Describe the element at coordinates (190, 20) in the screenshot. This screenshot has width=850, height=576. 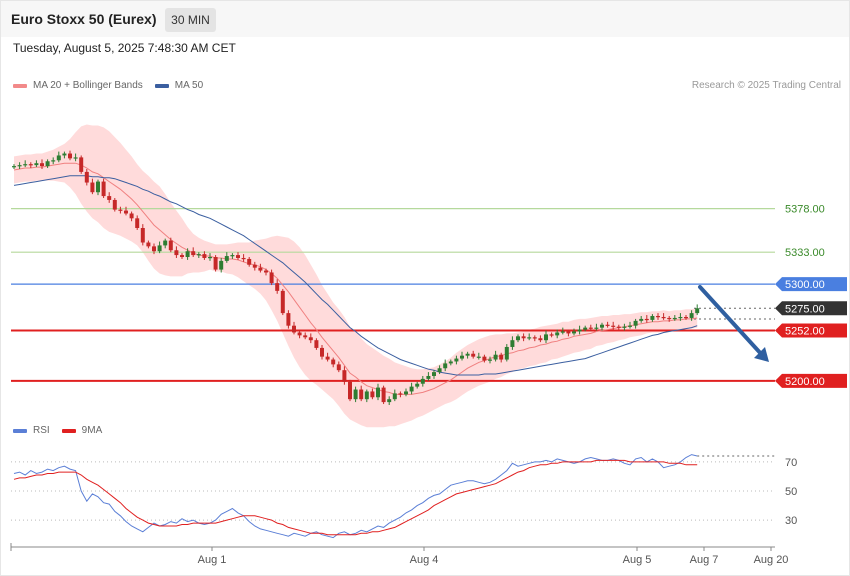
I see `timeframe-badge: 30 MIN` at that location.